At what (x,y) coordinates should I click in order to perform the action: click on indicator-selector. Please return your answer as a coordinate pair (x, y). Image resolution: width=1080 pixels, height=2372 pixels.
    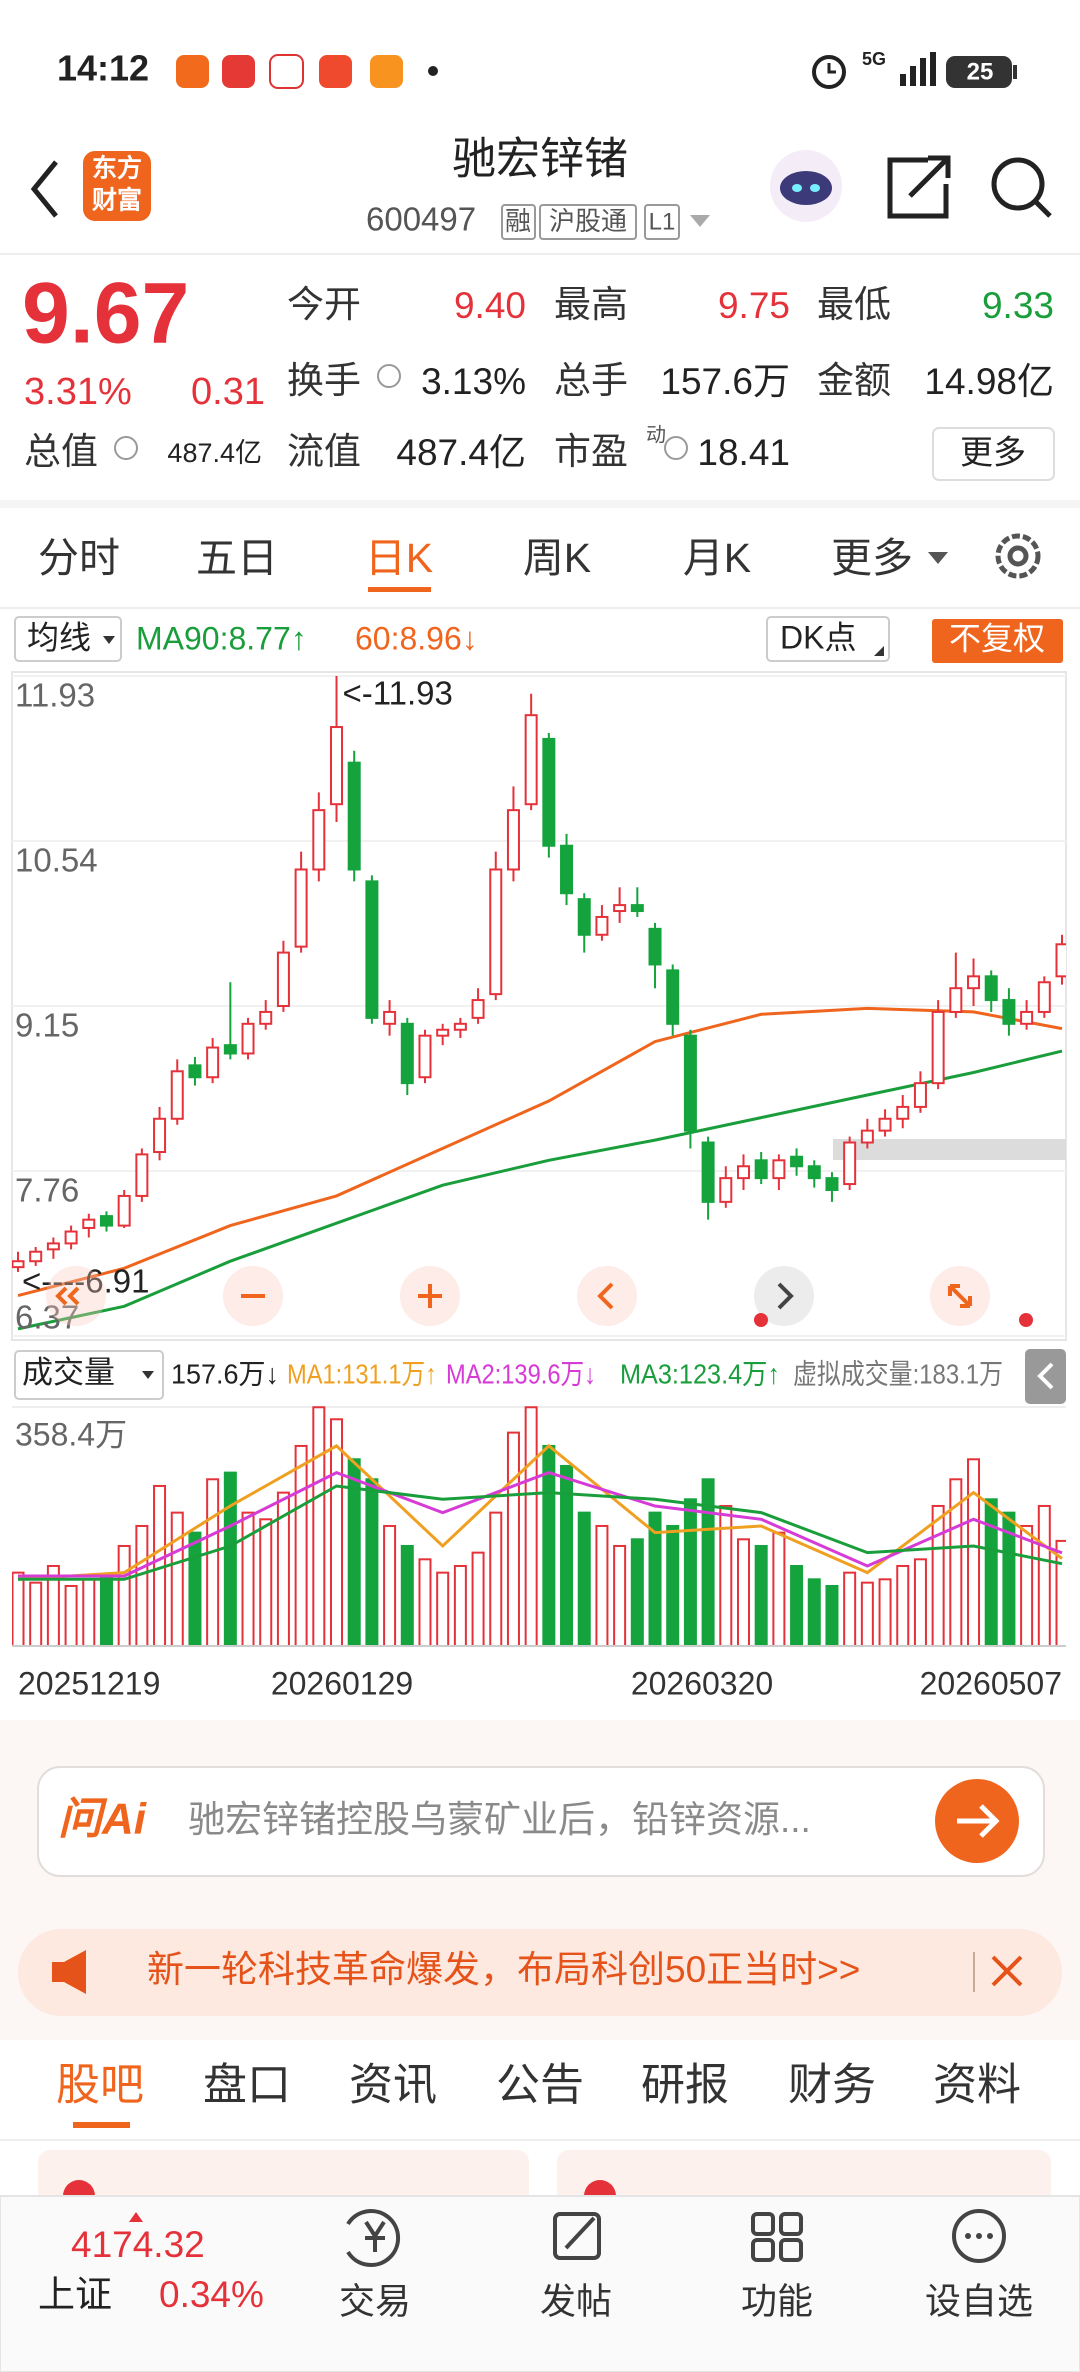
    Looking at the image, I should click on (68, 639).